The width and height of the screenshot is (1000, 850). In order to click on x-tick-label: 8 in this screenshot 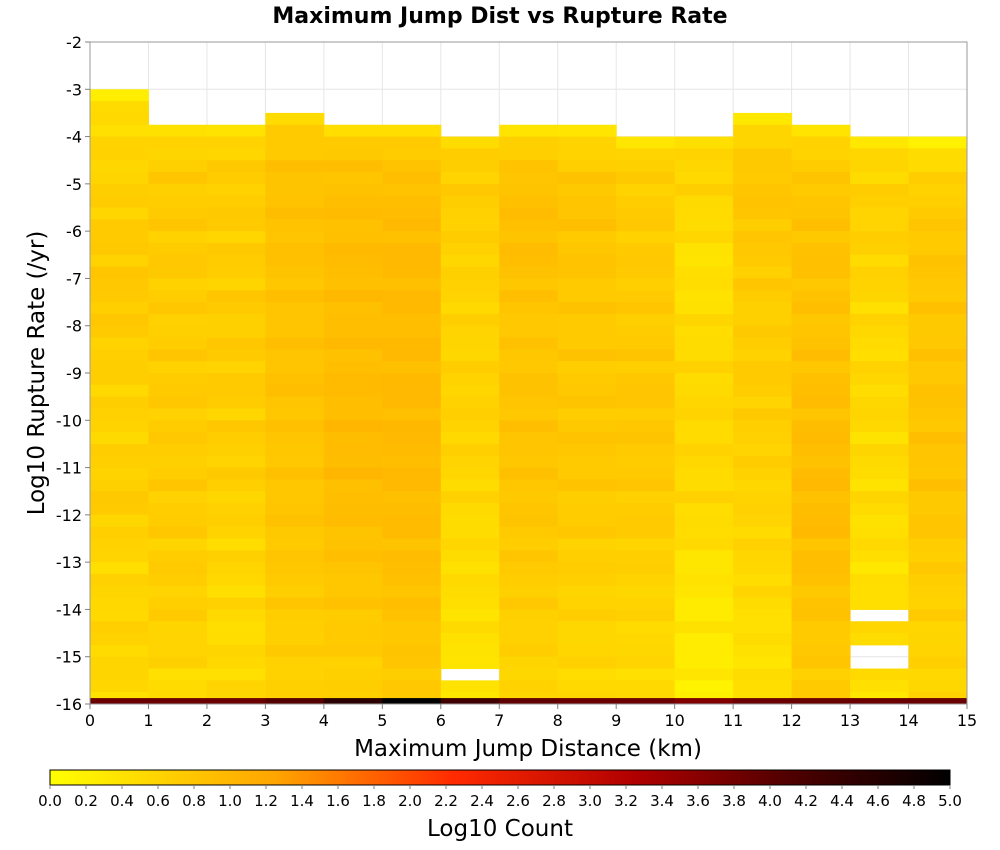, I will do `click(558, 720)`.